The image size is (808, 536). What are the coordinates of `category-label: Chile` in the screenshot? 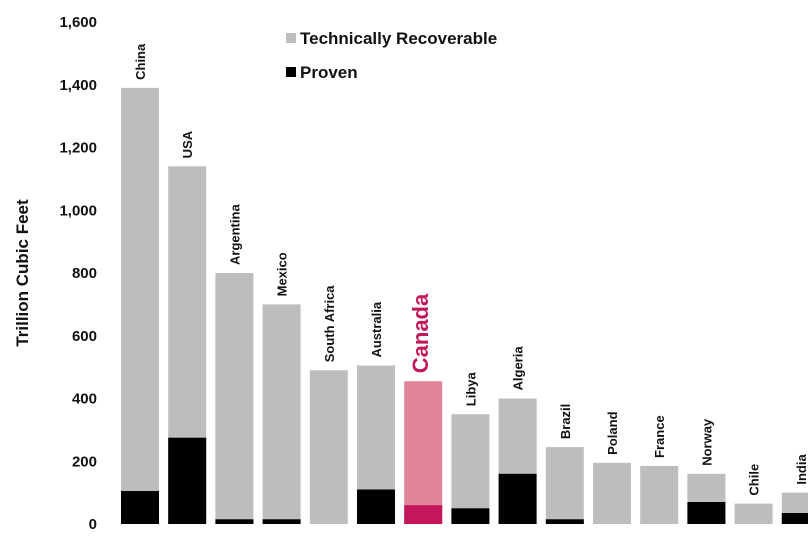 It's located at (754, 480).